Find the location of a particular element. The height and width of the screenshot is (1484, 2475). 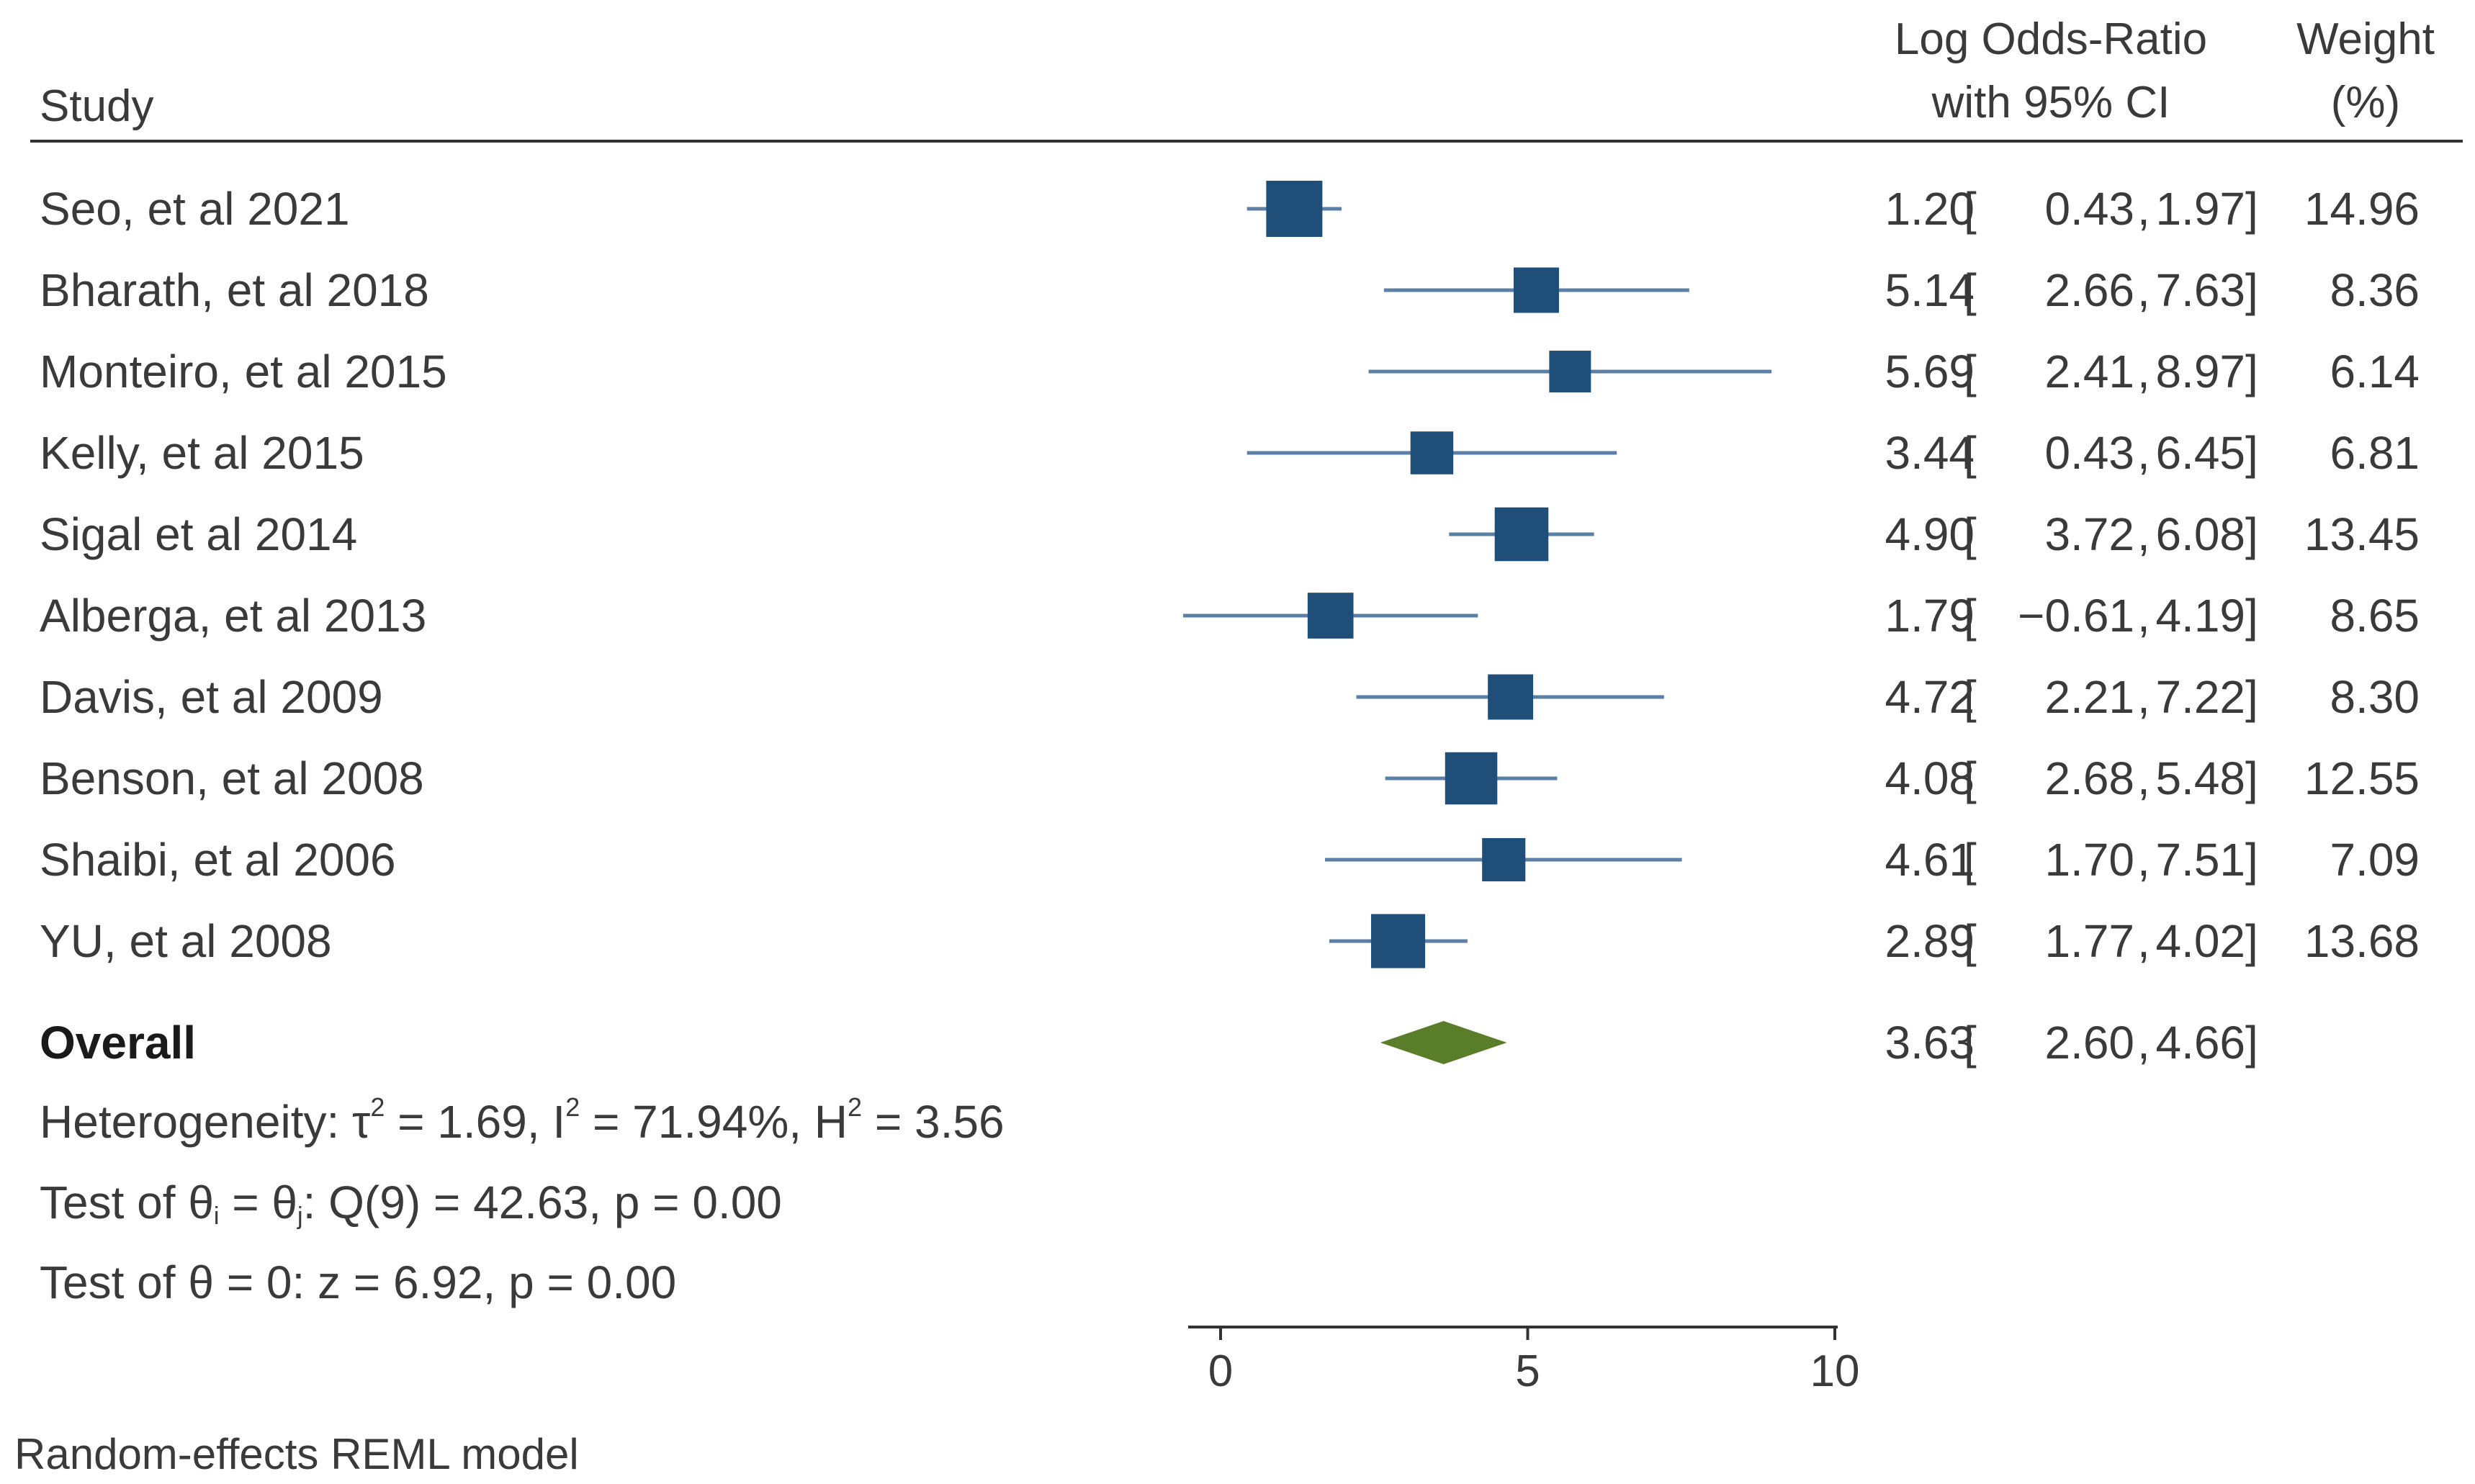

weight-value: 8.65 is located at coordinates (2375, 616).